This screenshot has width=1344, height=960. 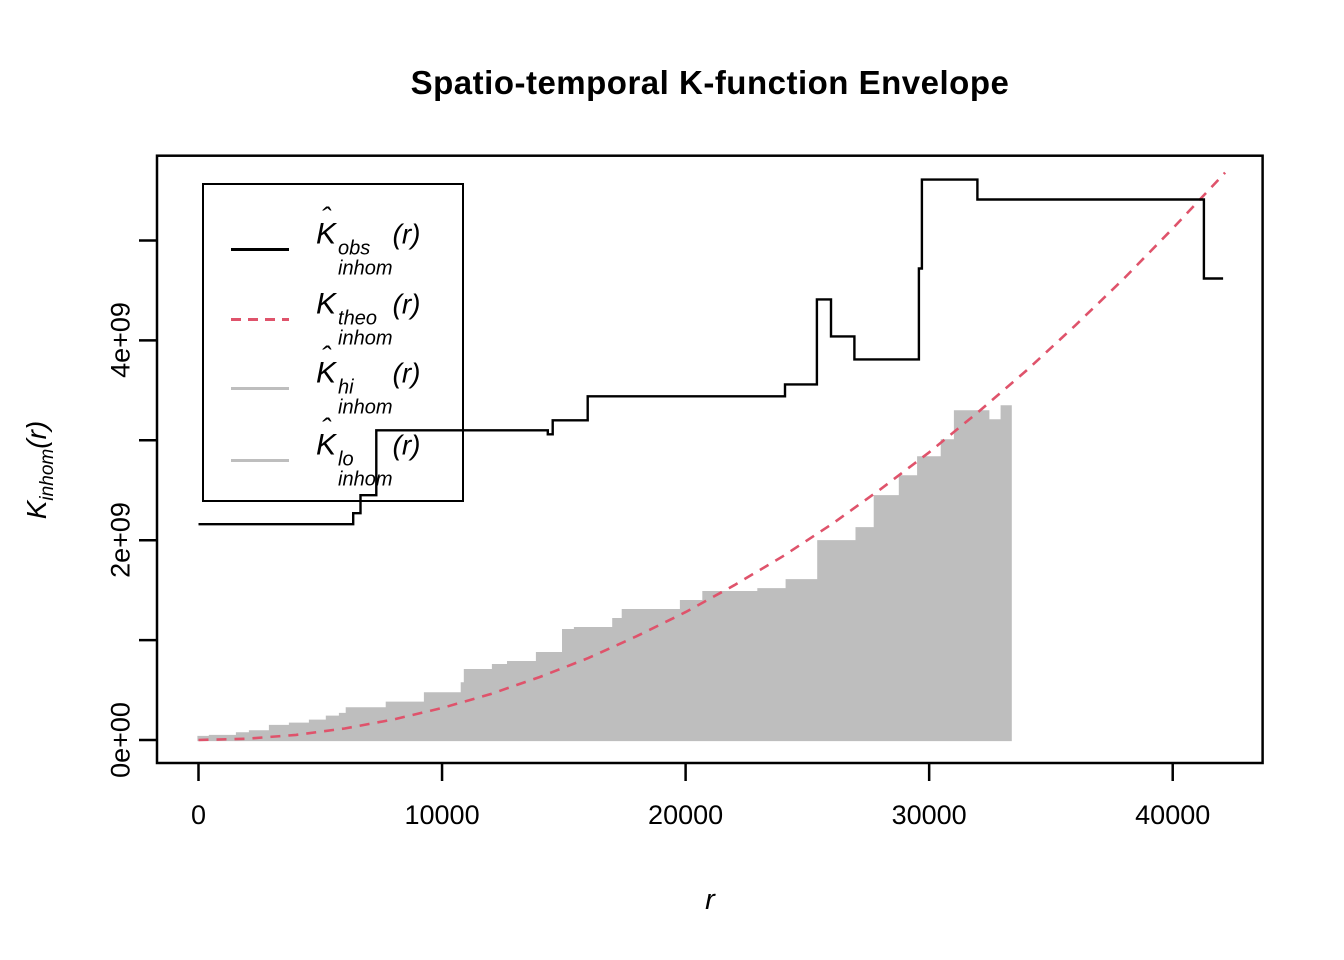 What do you see at coordinates (260, 249) in the screenshot?
I see `legend-line-obs` at bounding box center [260, 249].